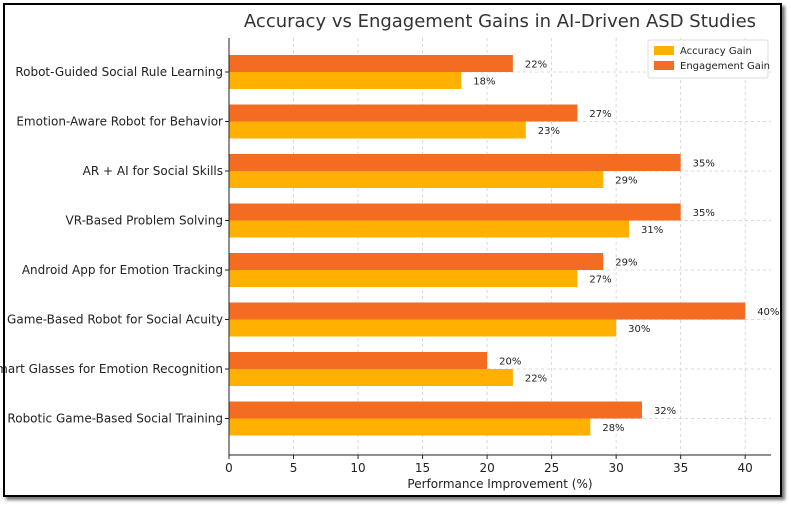 This screenshot has width=791, height=506. What do you see at coordinates (153, 171) in the screenshot?
I see `category-label: AR + AI for Social Skills` at bounding box center [153, 171].